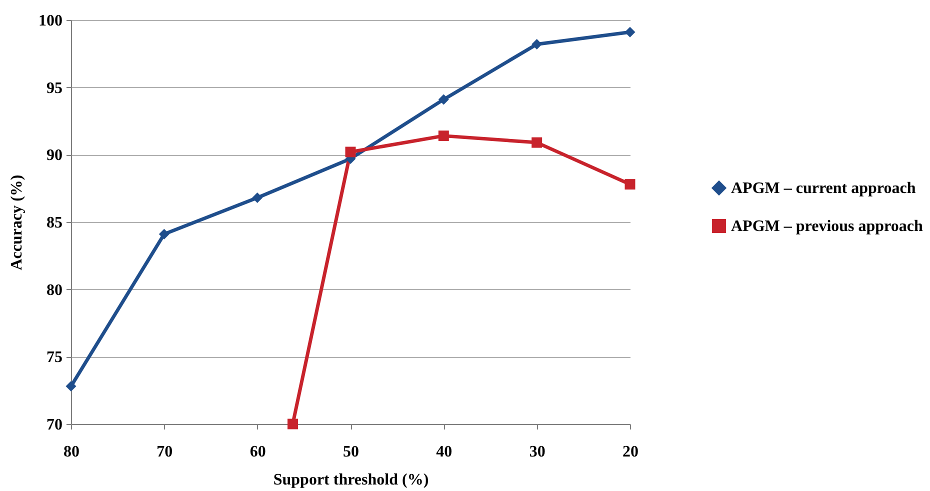 The height and width of the screenshot is (491, 930). What do you see at coordinates (50, 21) in the screenshot?
I see `y-tick-label: 100` at bounding box center [50, 21].